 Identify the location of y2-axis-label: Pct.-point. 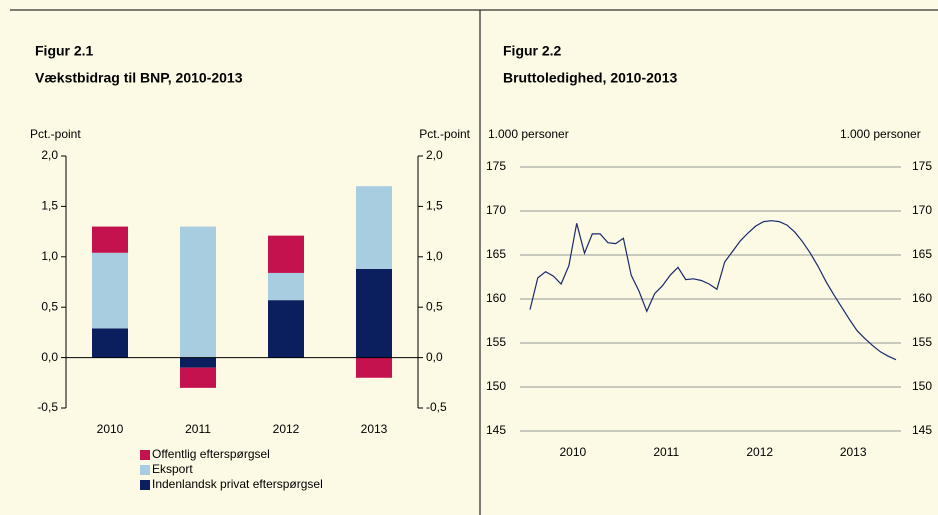
(444, 134).